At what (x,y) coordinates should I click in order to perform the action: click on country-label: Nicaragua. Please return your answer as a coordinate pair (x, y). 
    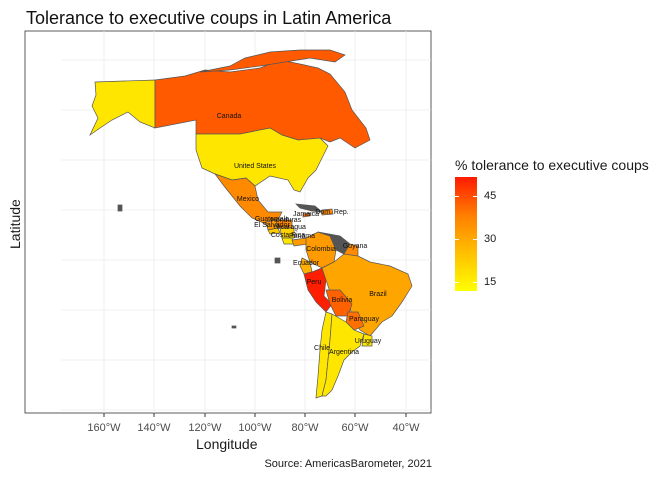
    Looking at the image, I should click on (290, 227).